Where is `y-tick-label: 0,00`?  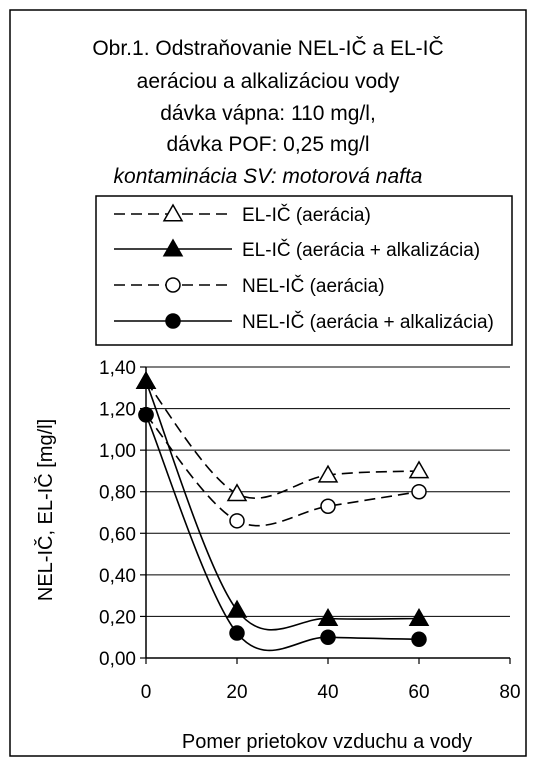
y-tick-label: 0,00 is located at coordinates (117, 659).